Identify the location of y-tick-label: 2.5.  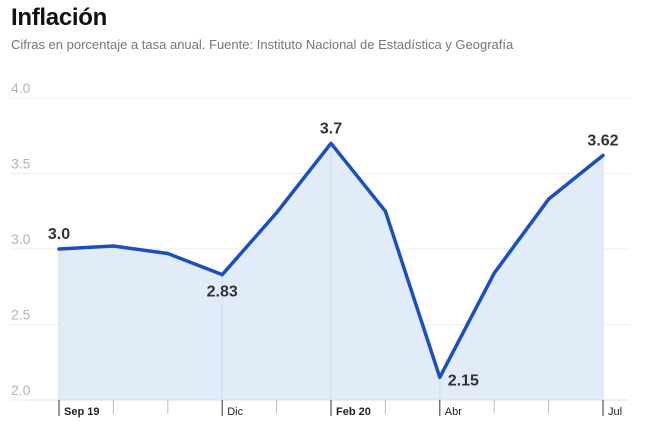
(21, 315).